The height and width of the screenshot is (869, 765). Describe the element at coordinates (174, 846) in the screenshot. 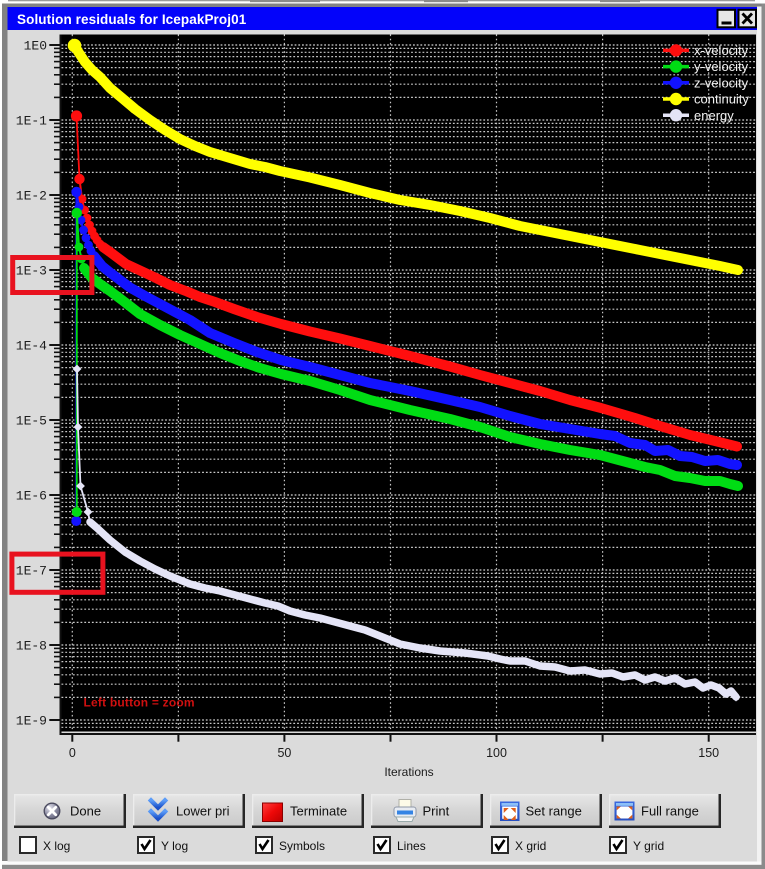

I see `svg-text: Y log` at that location.